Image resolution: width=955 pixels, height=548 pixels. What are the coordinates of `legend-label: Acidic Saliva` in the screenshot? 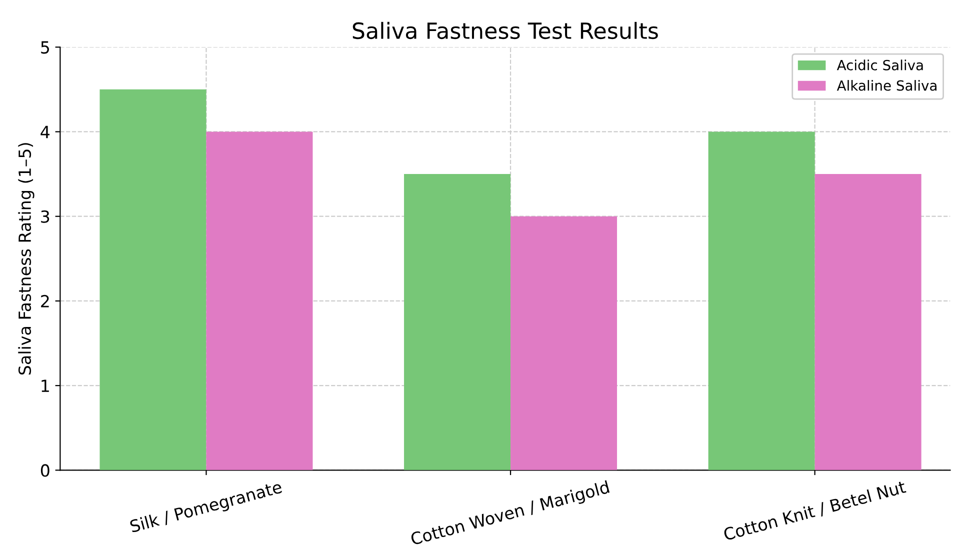 It's located at (879, 65).